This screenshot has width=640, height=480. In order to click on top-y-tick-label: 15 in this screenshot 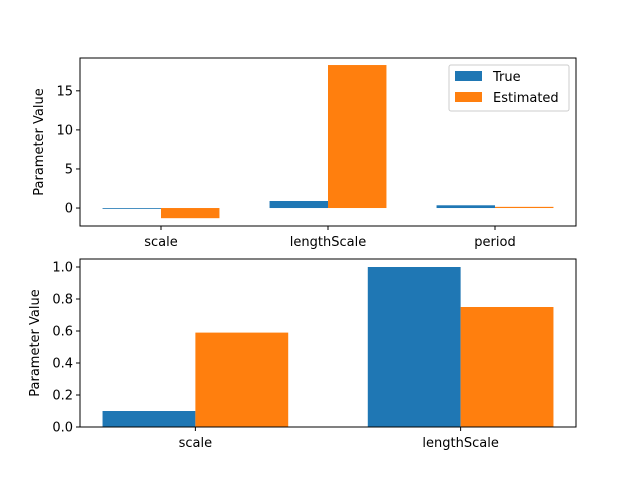, I will do `click(64, 91)`.